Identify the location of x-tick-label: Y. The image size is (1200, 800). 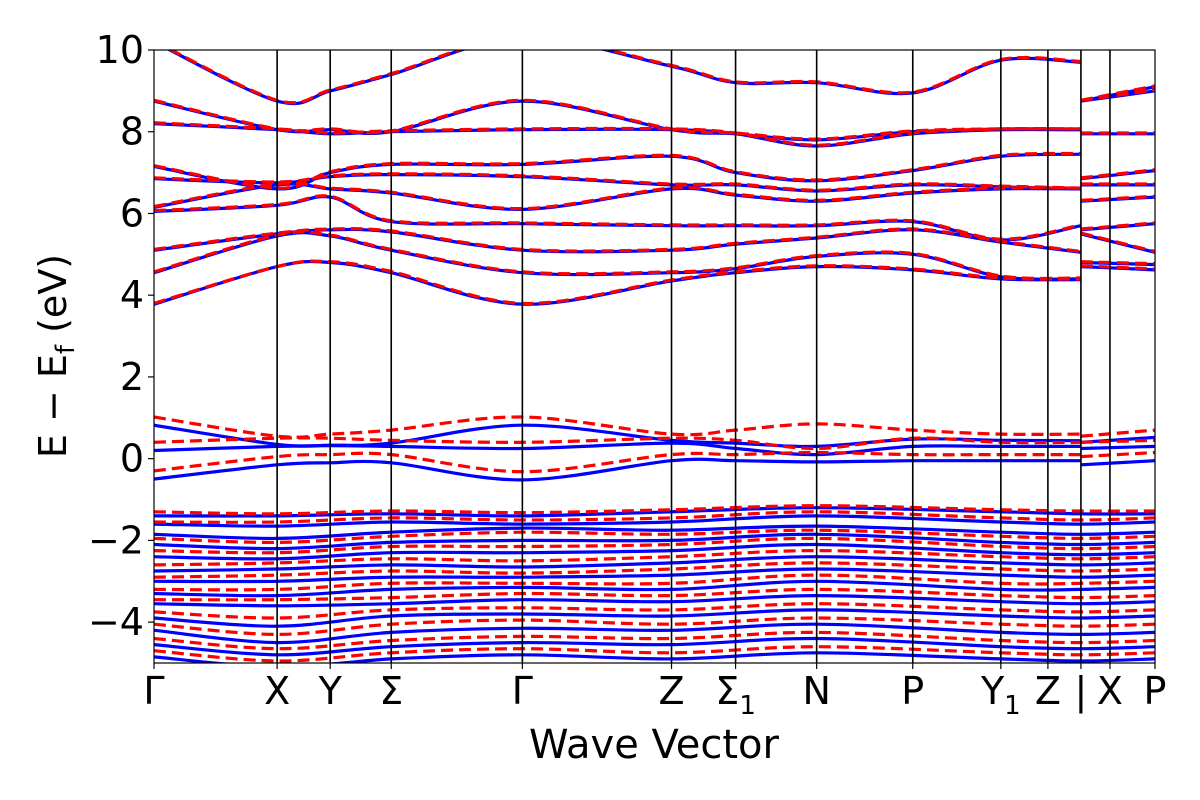
(330, 691).